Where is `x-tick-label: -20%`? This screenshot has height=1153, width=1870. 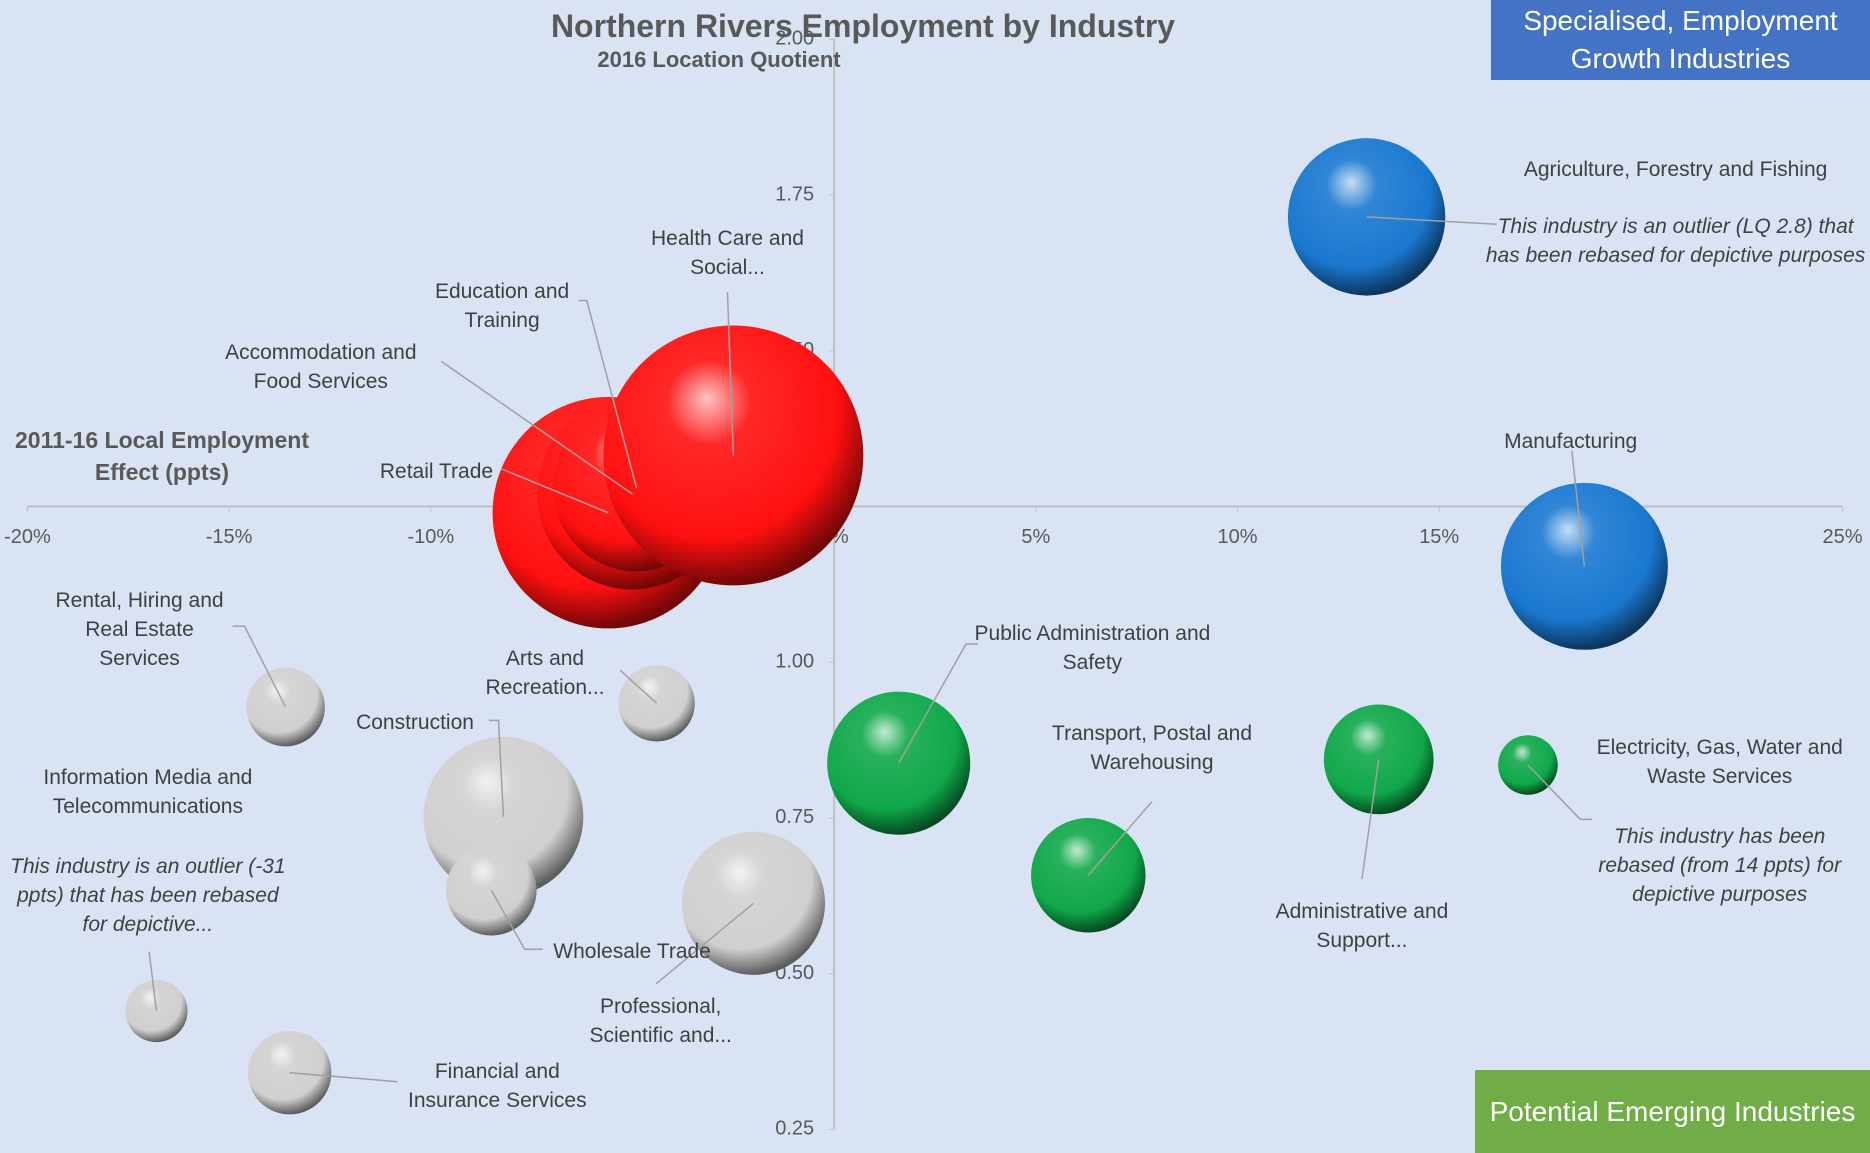 x-tick-label: -20% is located at coordinates (27, 537).